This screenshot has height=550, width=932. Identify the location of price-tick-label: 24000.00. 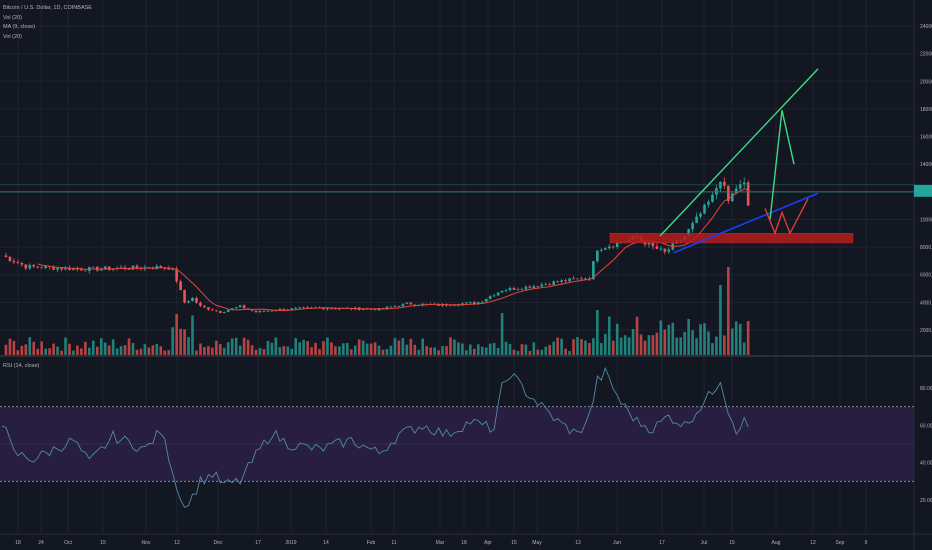
(926, 27).